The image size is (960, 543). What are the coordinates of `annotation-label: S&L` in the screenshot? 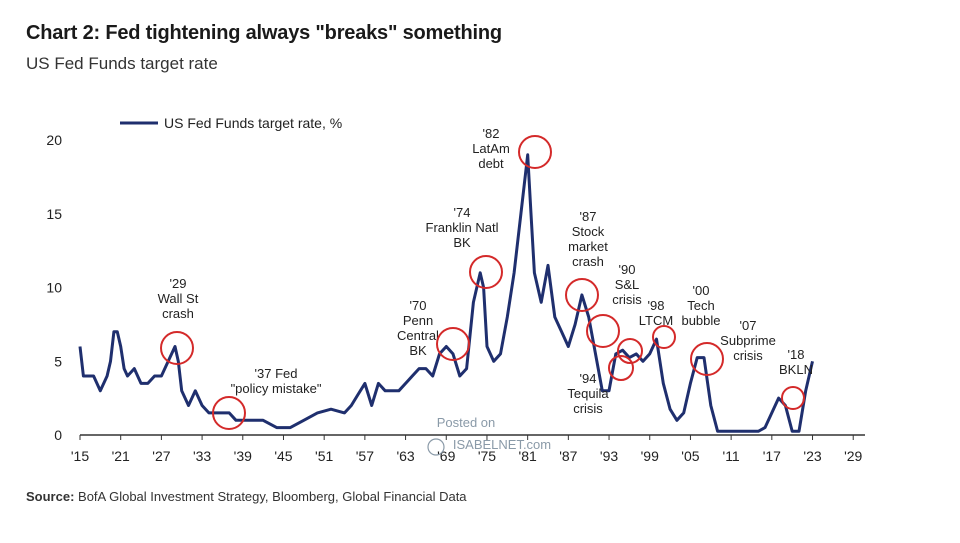 It's located at (627, 284).